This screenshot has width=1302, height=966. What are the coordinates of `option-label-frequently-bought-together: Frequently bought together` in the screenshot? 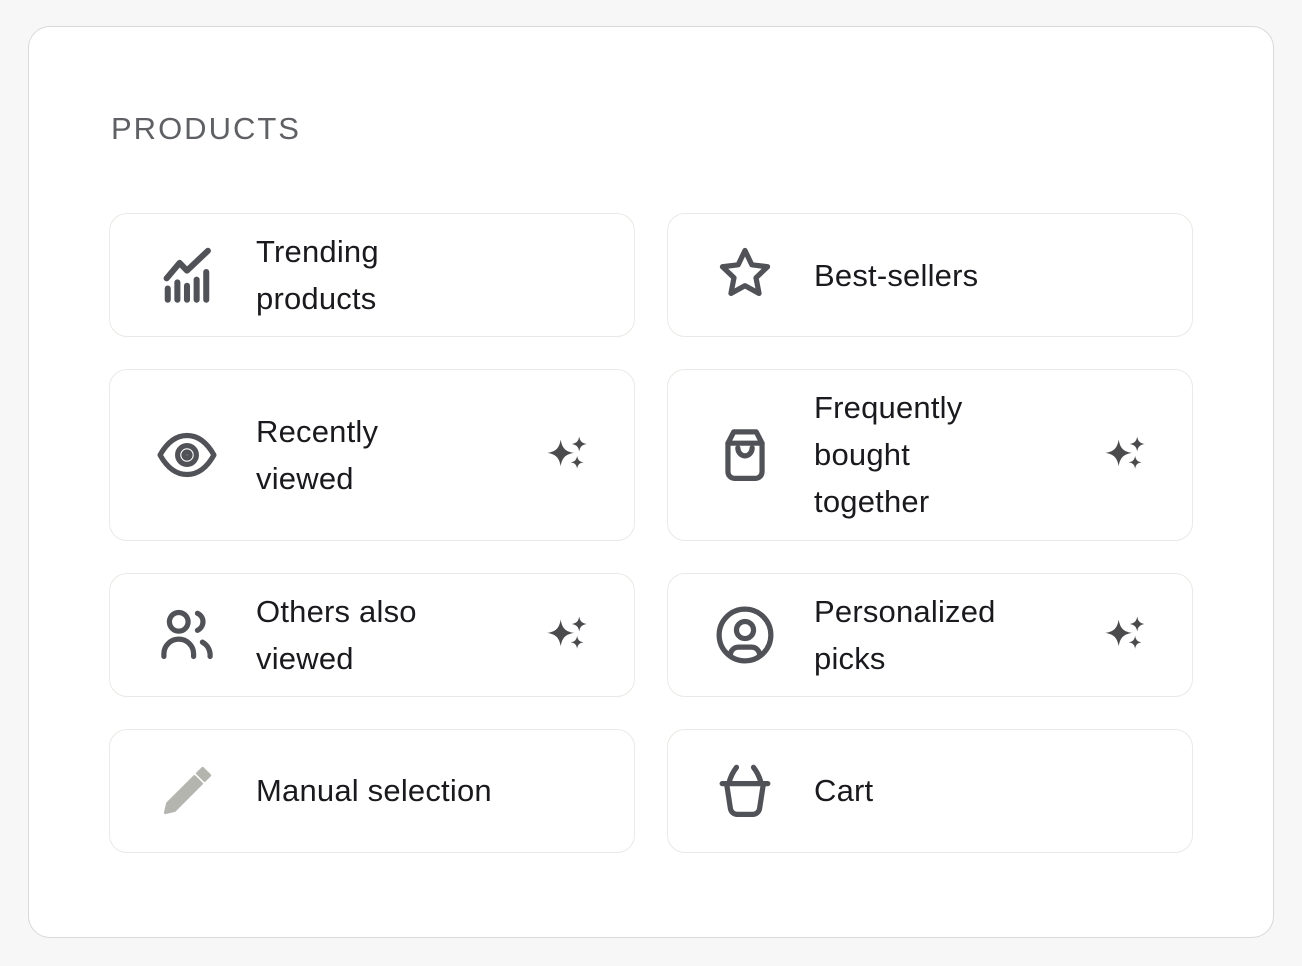 It's located at (888, 455).